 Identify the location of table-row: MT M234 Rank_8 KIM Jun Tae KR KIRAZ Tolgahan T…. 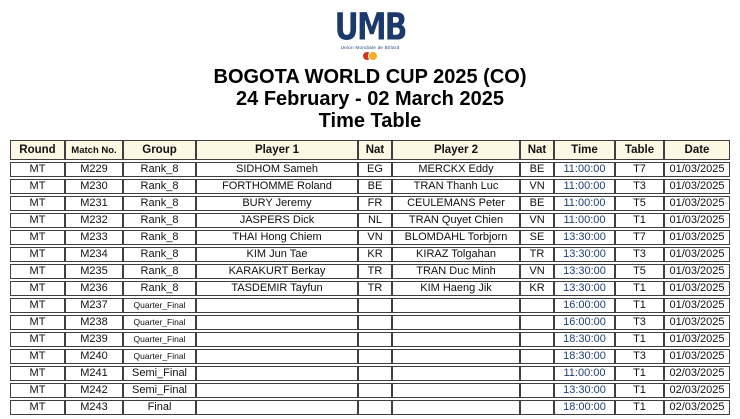
(370, 254).